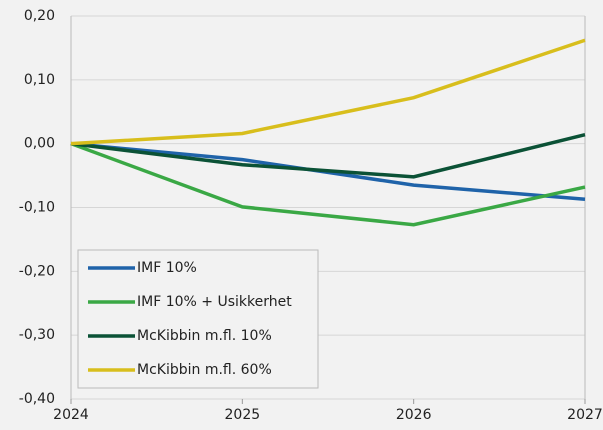 The width and height of the screenshot is (603, 430). Describe the element at coordinates (585, 415) in the screenshot. I see `x-tick-label: 2027` at that location.